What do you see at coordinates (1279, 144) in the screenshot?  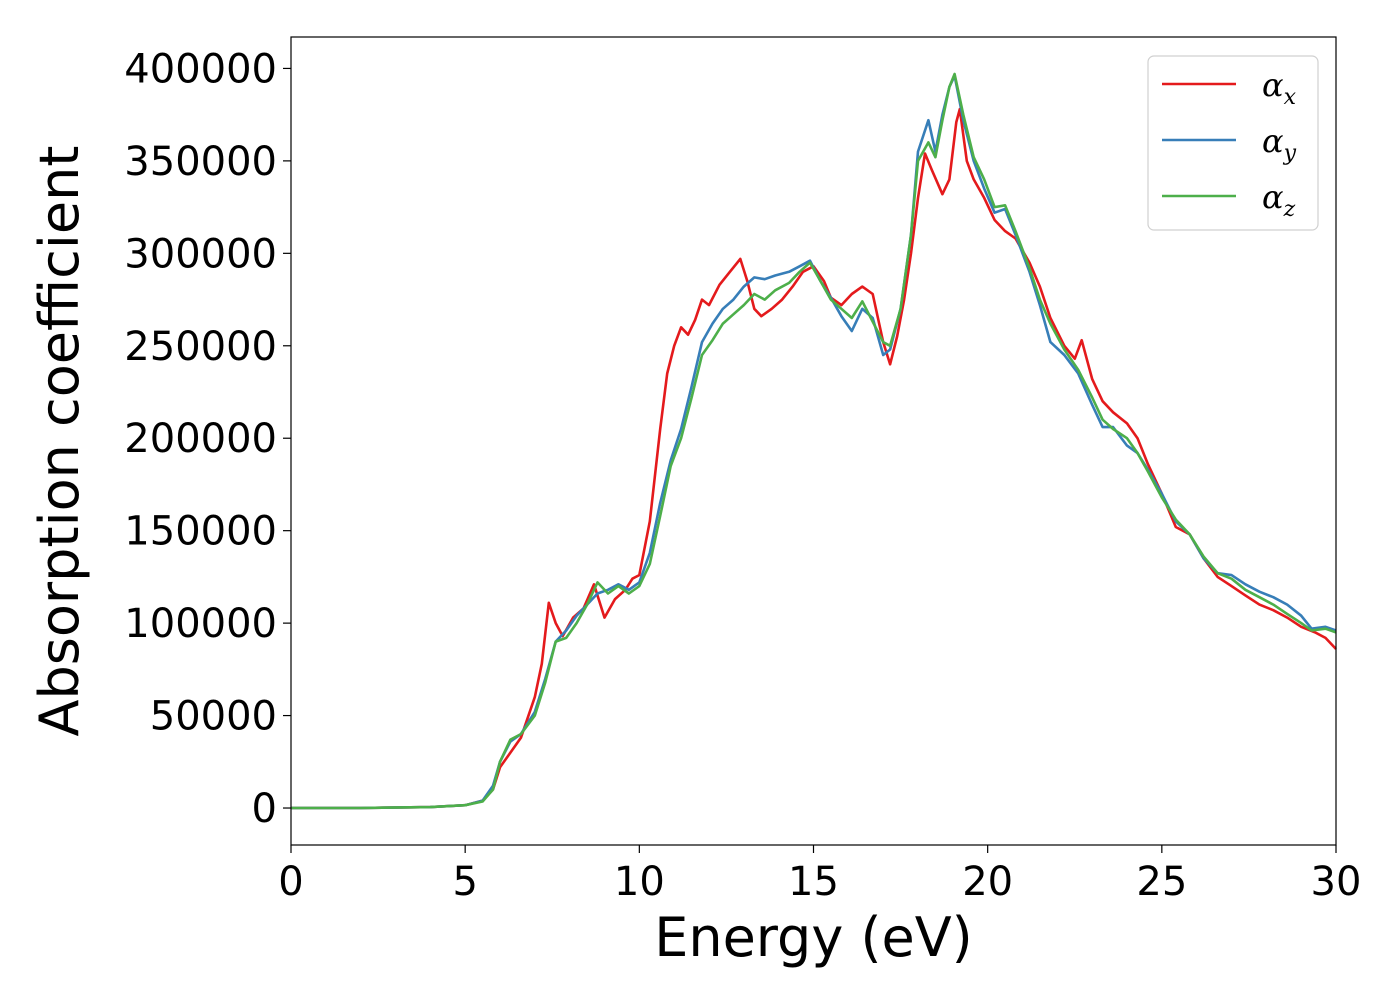 I see `legend-label-y: αy` at bounding box center [1279, 144].